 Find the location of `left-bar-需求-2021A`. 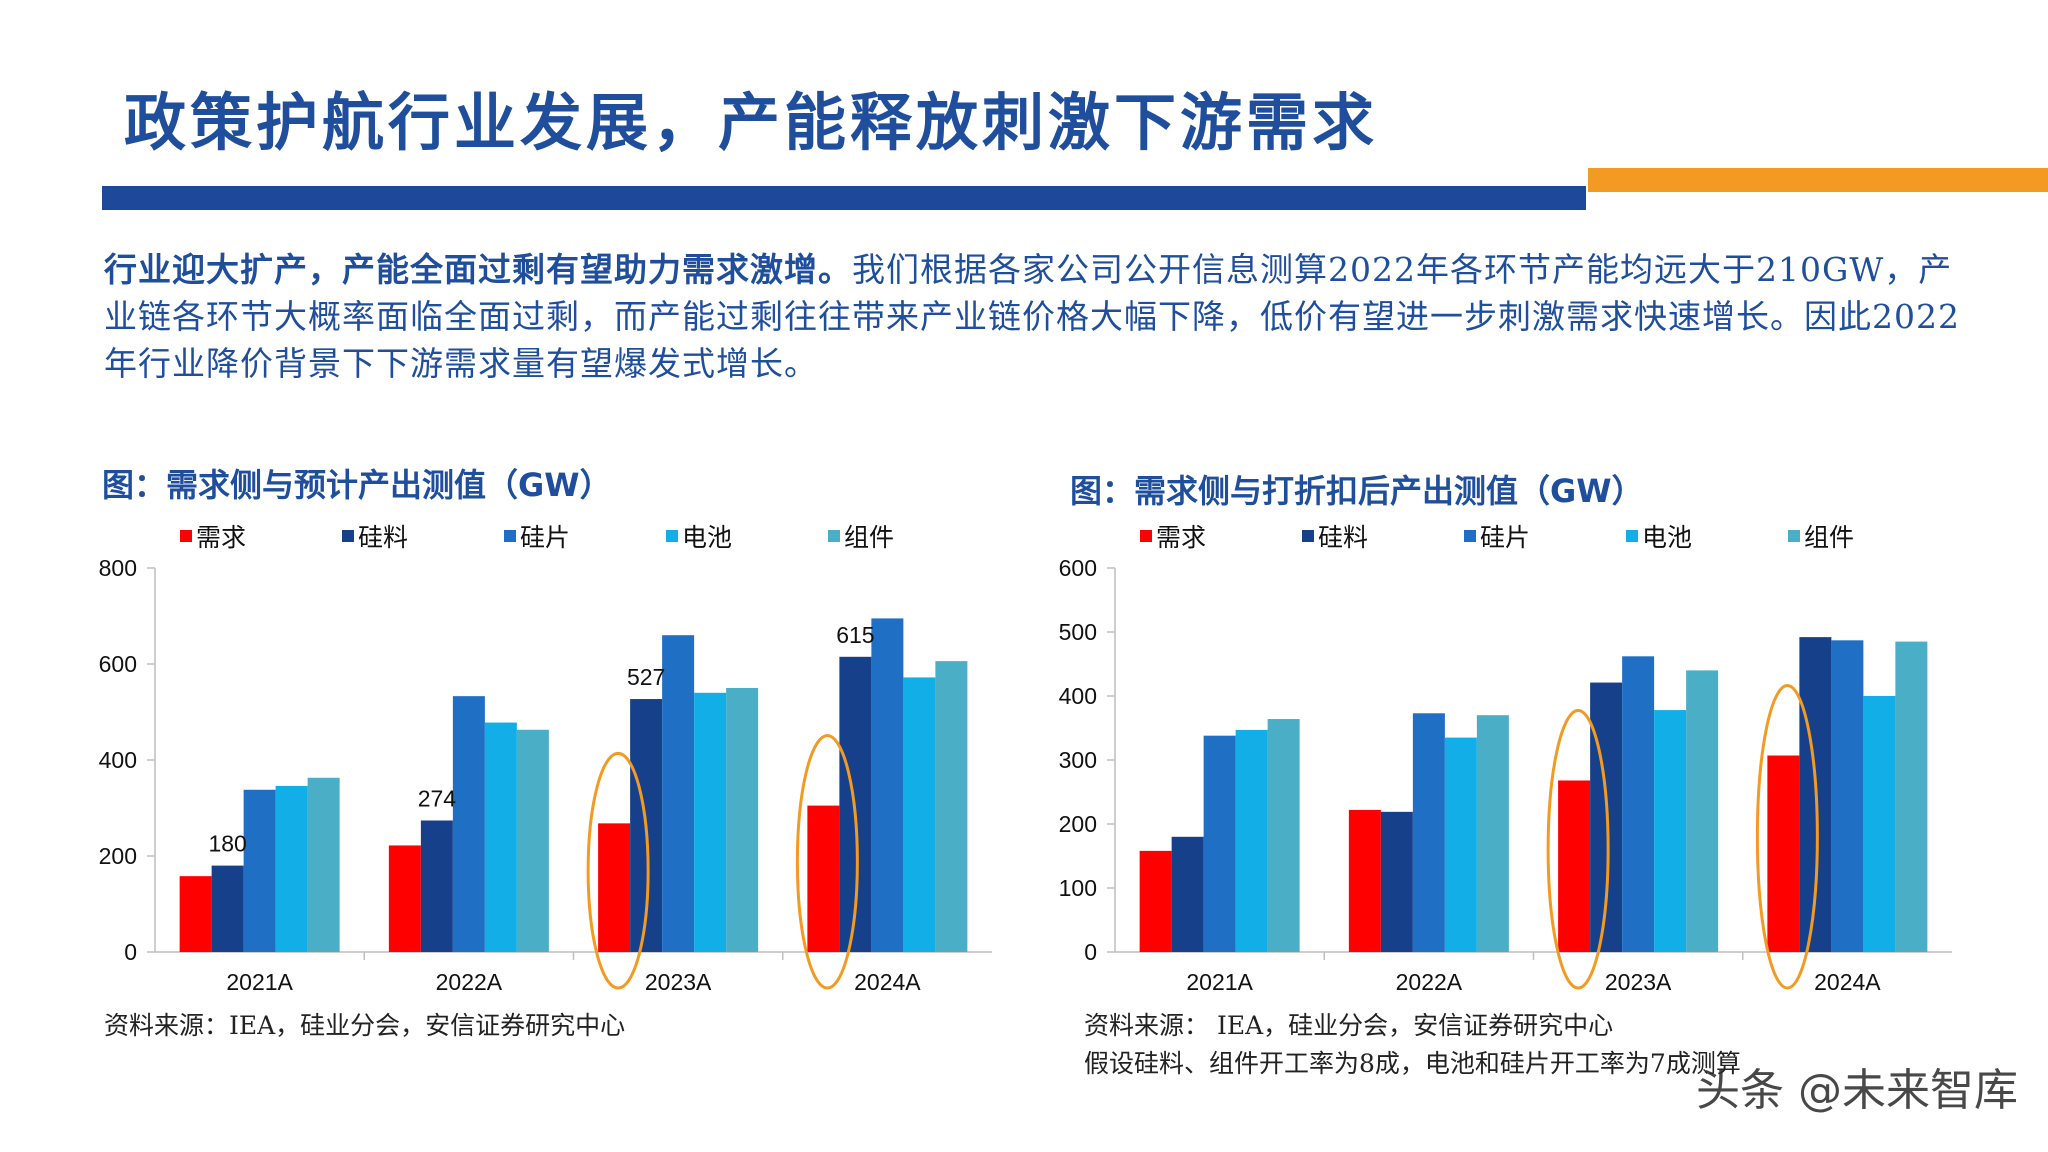

left-bar-需求-2021A is located at coordinates (195, 914).